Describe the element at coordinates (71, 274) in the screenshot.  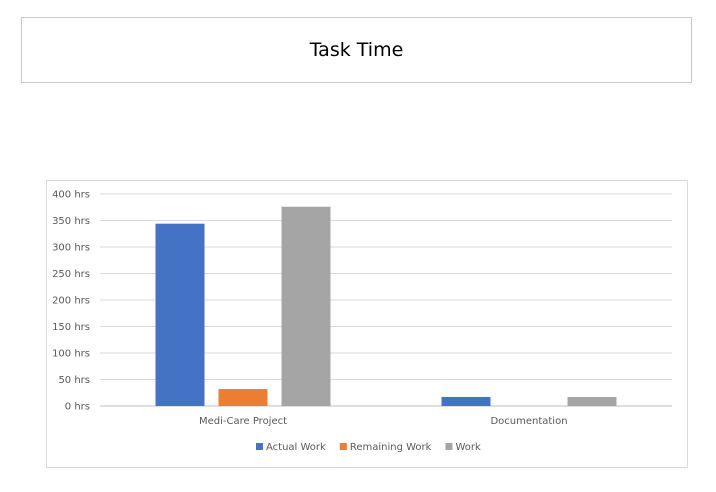
I see `y-tick-label: 250 hrs` at that location.